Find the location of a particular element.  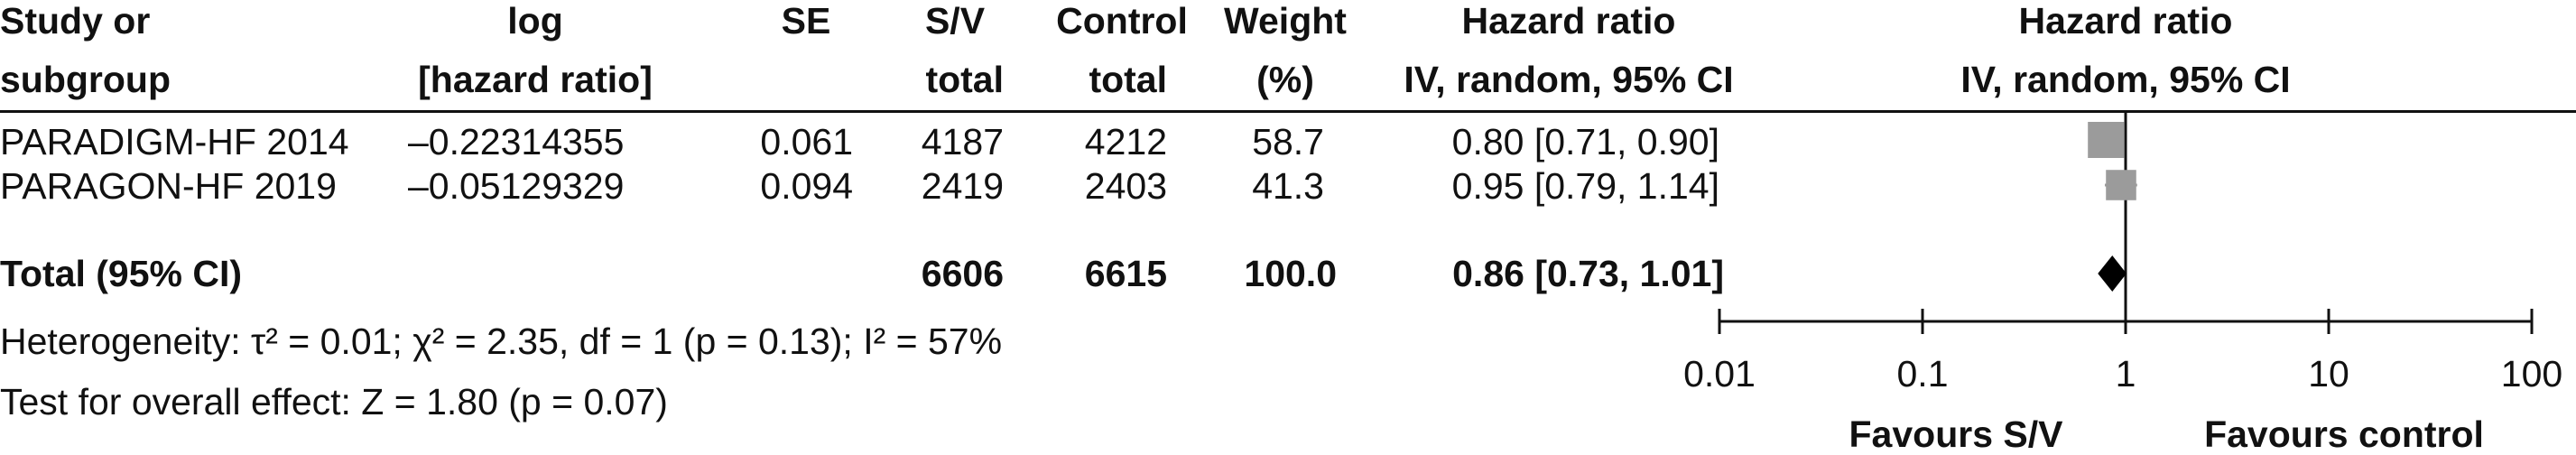

header-weight-line2: (%) is located at coordinates (1285, 79).